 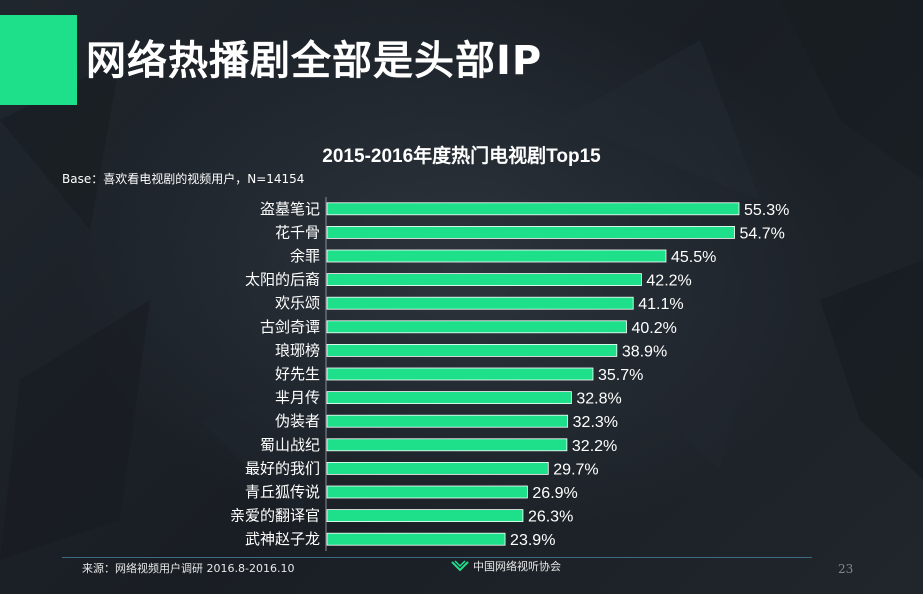 I want to click on category-label: 最好的我们, so click(x=282, y=468).